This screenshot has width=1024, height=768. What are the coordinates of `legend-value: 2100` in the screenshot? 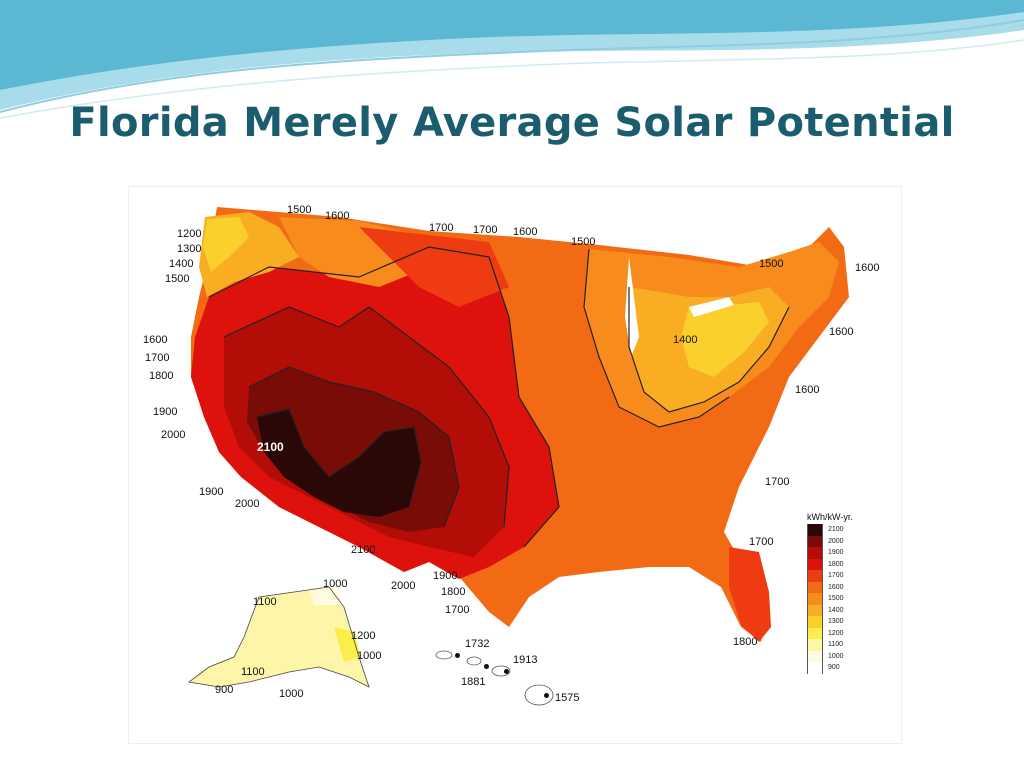 It's located at (836, 530).